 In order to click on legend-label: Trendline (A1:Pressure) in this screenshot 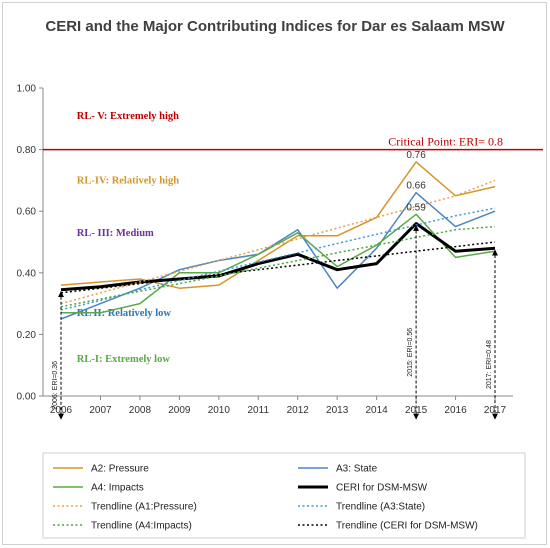, I will do `click(144, 507)`.